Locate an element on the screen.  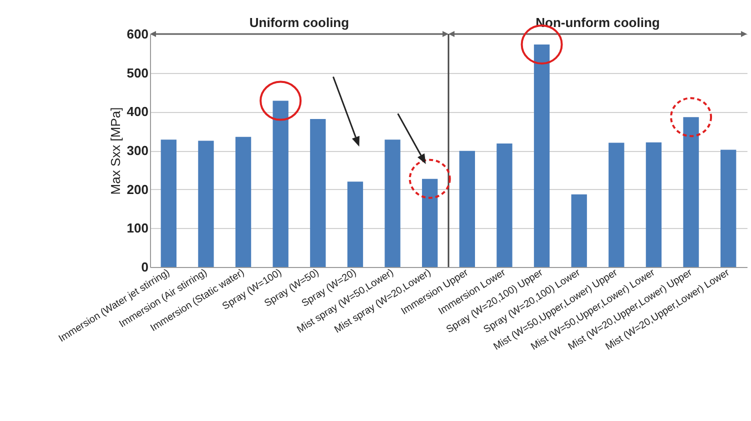
text: Non-unform cooling is located at coordinates (598, 22).